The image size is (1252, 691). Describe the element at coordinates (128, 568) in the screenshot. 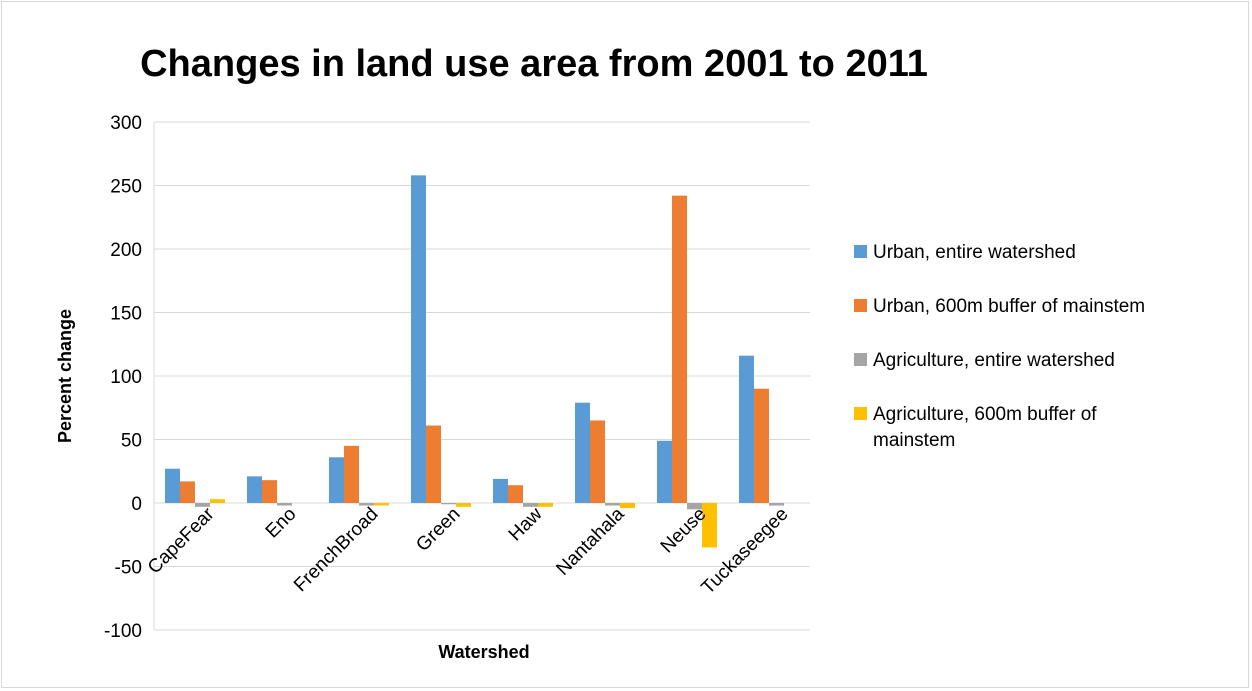

I see `y-tick-label: -50` at that location.